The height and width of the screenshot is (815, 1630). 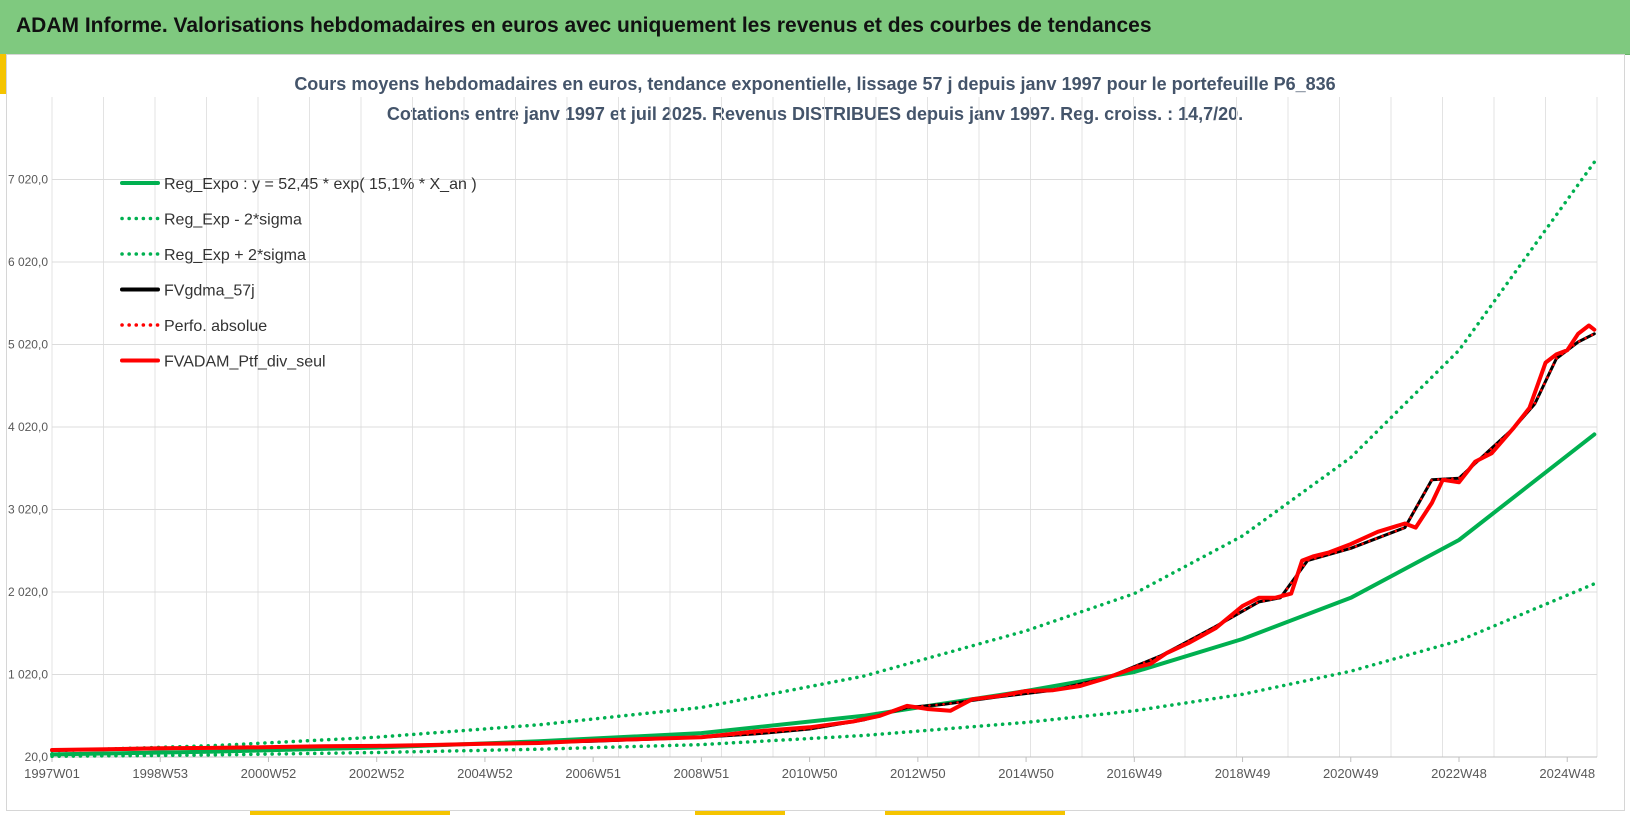 I want to click on y-tick-label: 3 020,0, so click(x=28, y=510).